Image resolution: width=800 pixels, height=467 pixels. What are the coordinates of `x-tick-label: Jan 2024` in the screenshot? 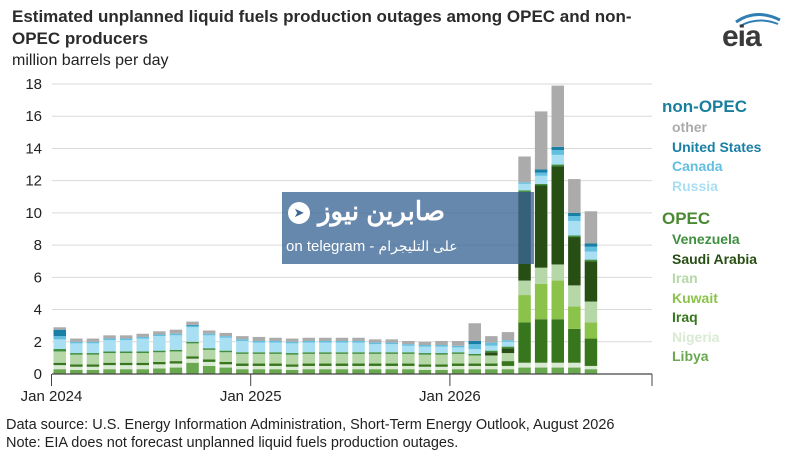 It's located at (52, 396).